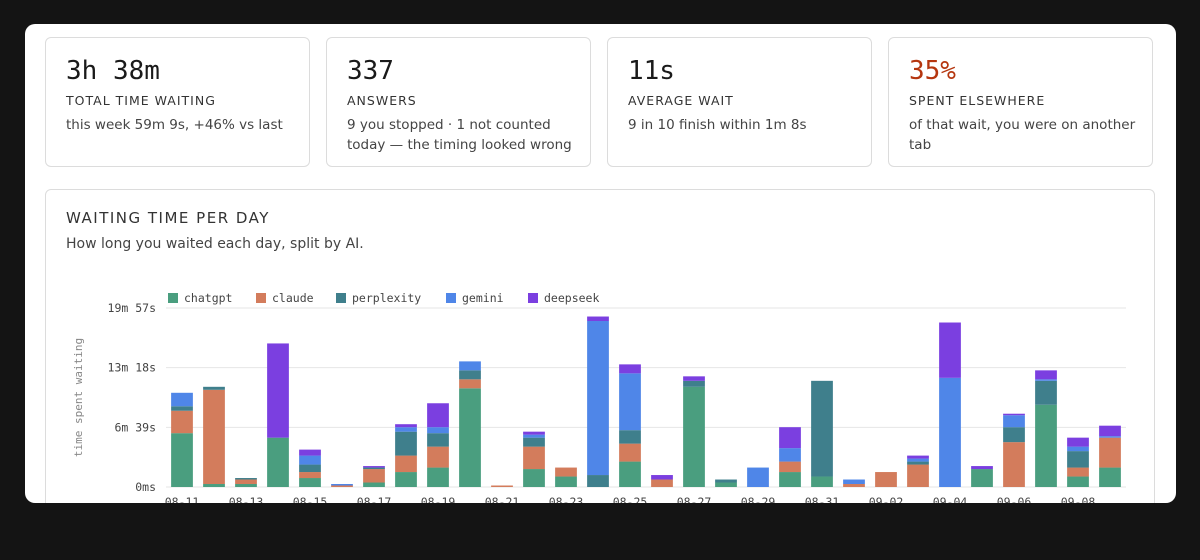 The image size is (1200, 560). I want to click on x-tick-label: 08-11, so click(182, 499).